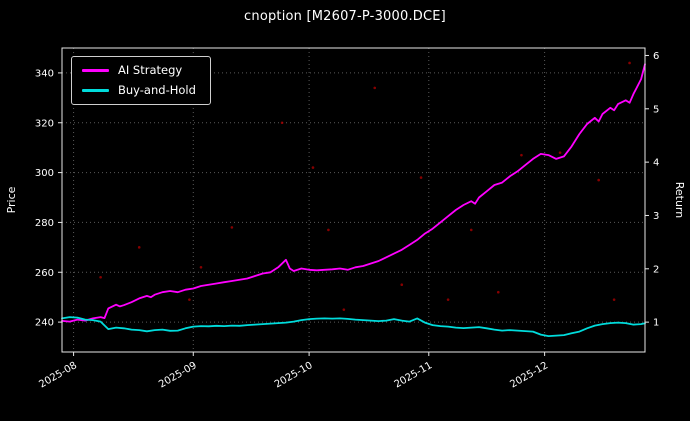 The height and width of the screenshot is (421, 690). Describe the element at coordinates (44, 173) in the screenshot. I see `price-tick-label: 300` at that location.